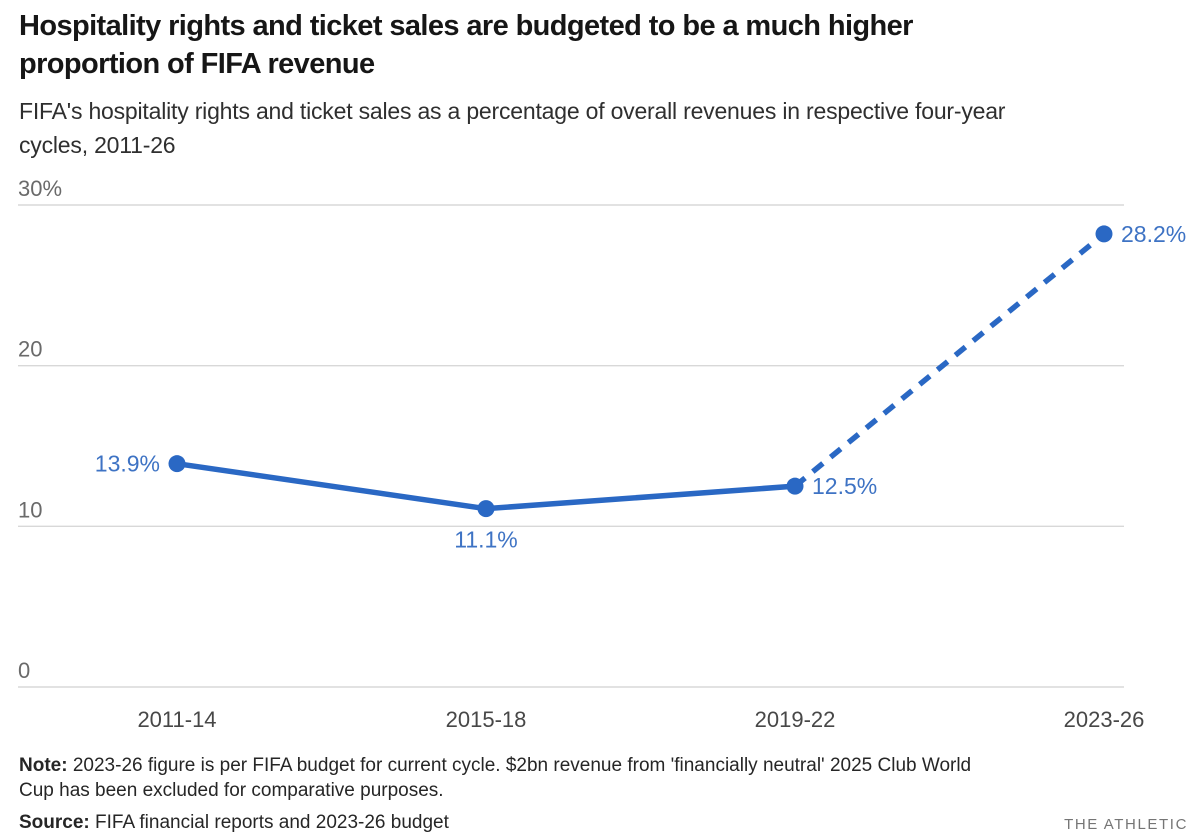  I want to click on chart-subtitle-line2: cycles, 2011-26, so click(97, 145).